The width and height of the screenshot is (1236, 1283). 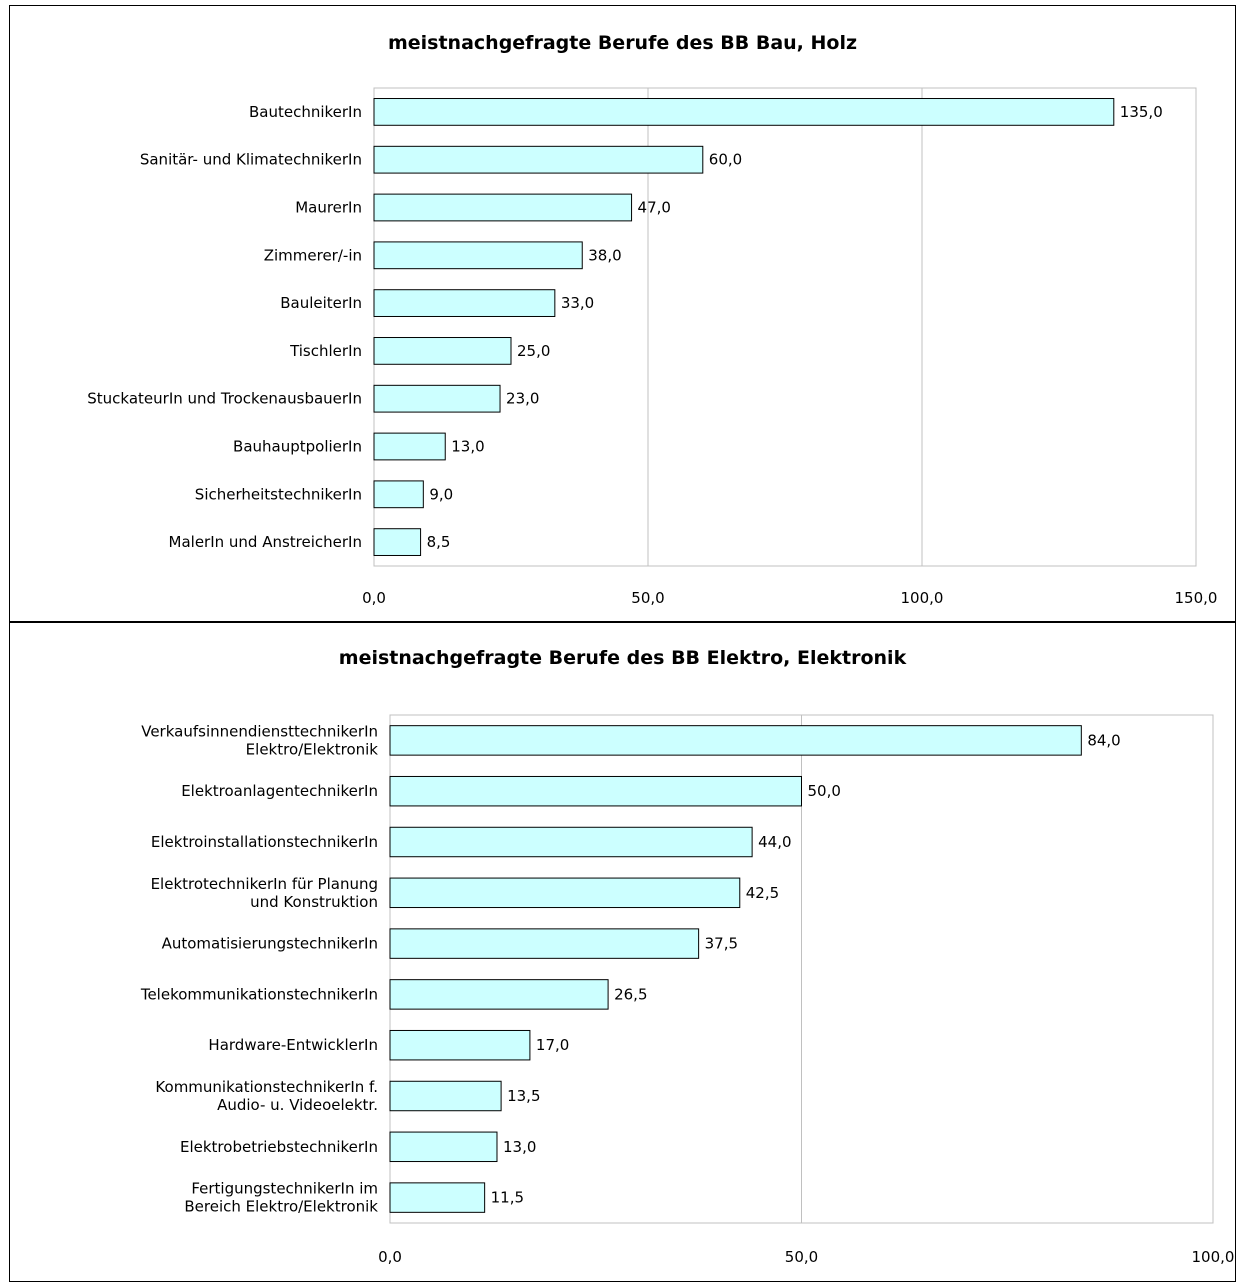 What do you see at coordinates (507, 1198) in the screenshot?
I see `data-label: 11,5` at bounding box center [507, 1198].